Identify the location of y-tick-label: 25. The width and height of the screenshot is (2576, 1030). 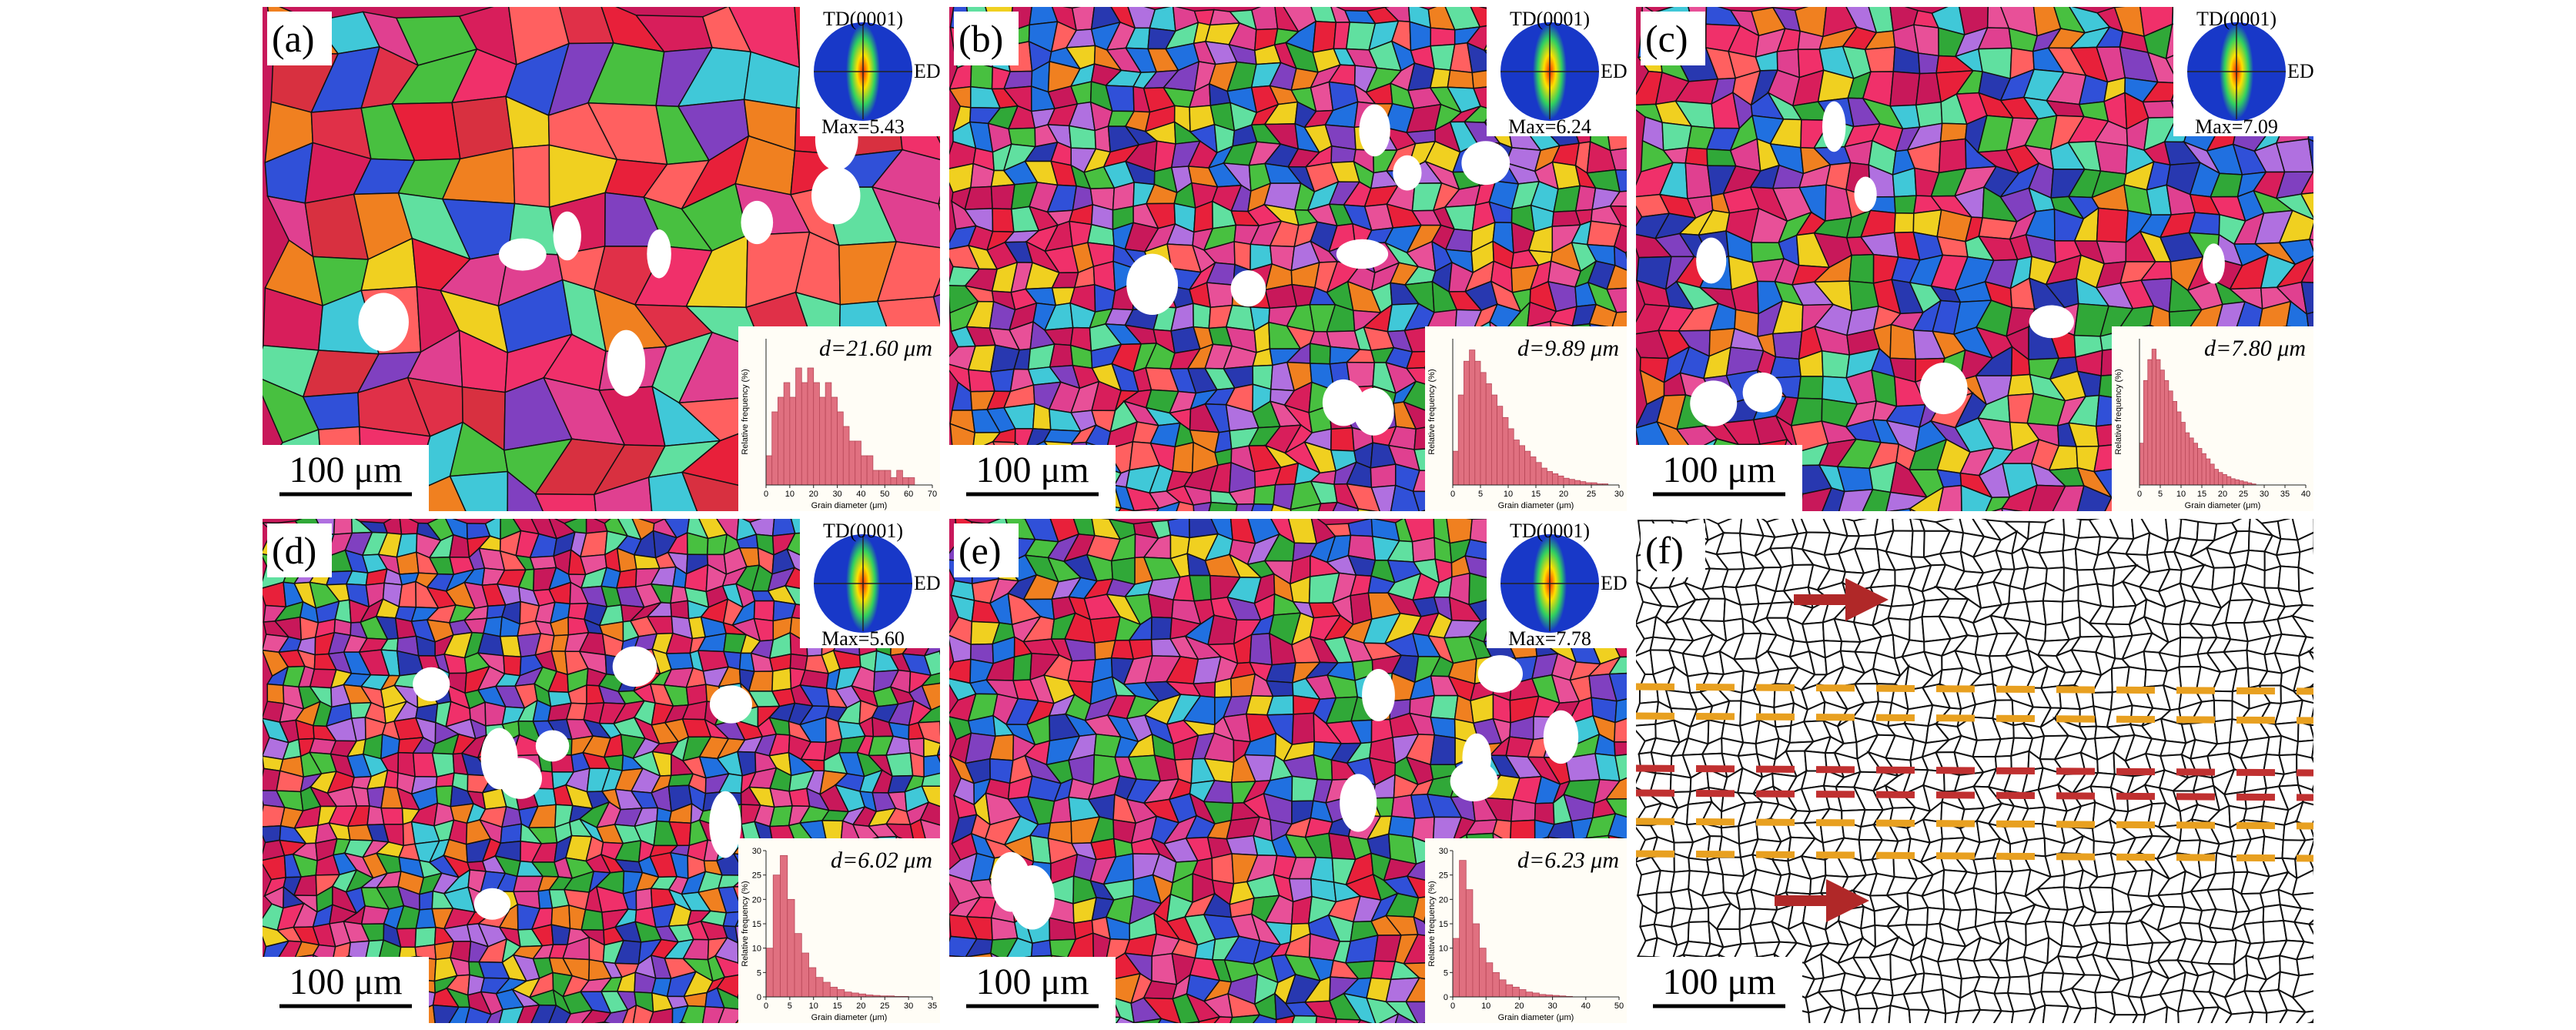
(1444, 876).